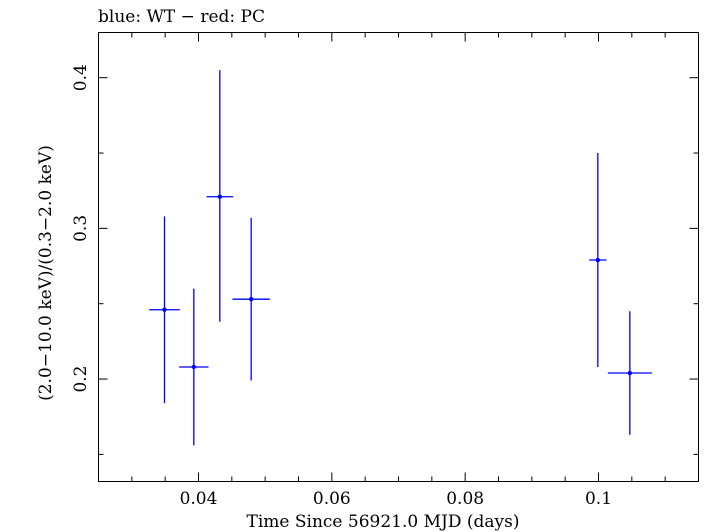 Image resolution: width=705 pixels, height=532 pixels. What do you see at coordinates (332, 499) in the screenshot?
I see `x-tick-label: 0.06` at bounding box center [332, 499].